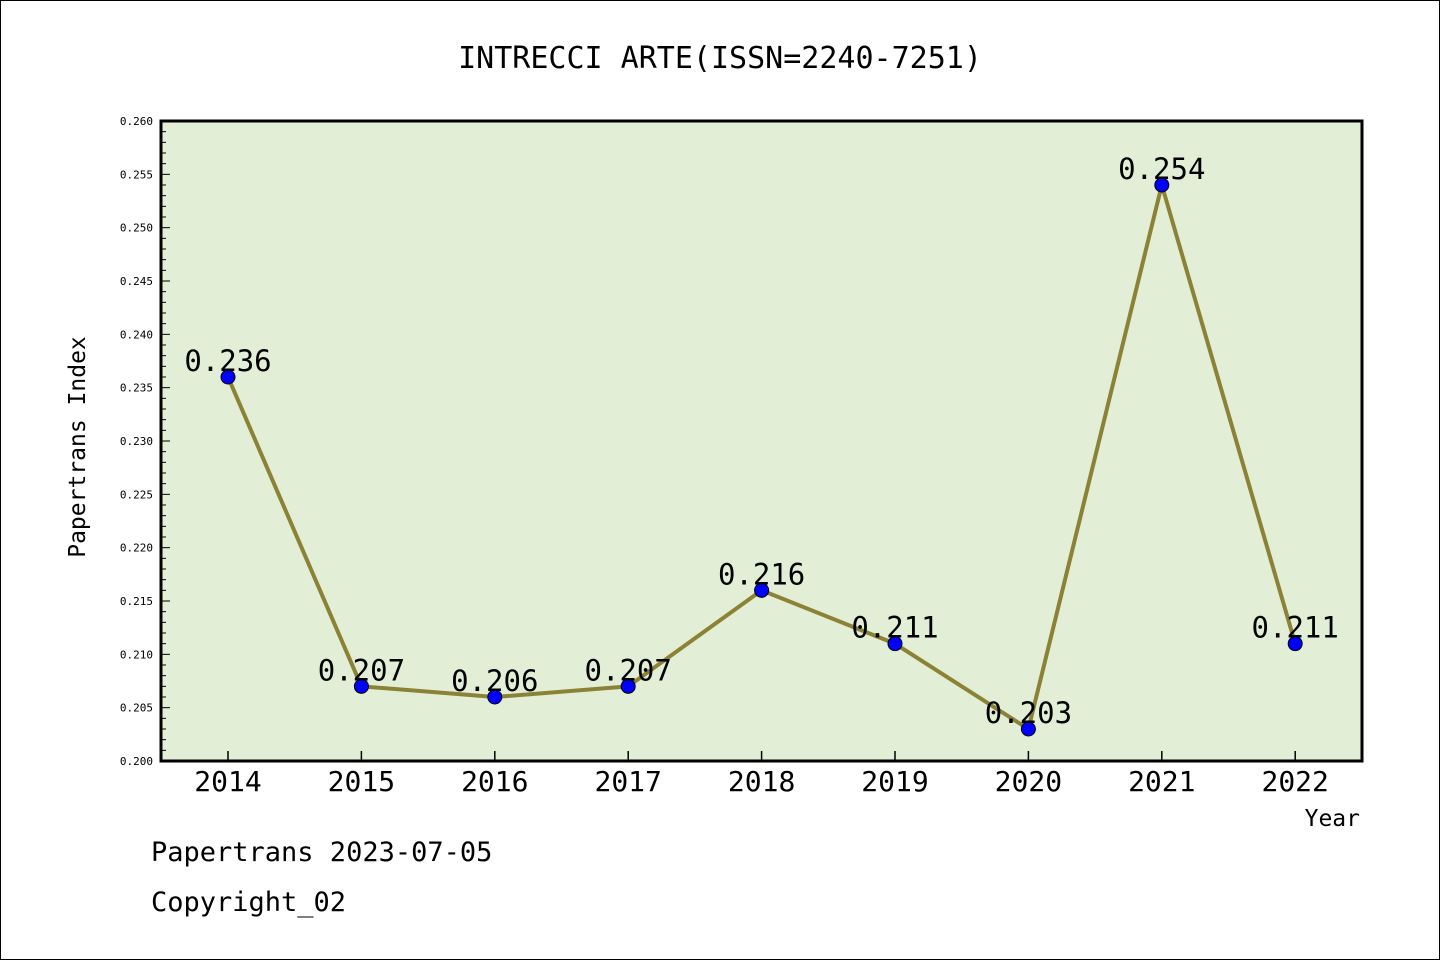  I want to click on x-tick-label: 2020, so click(1028, 781).